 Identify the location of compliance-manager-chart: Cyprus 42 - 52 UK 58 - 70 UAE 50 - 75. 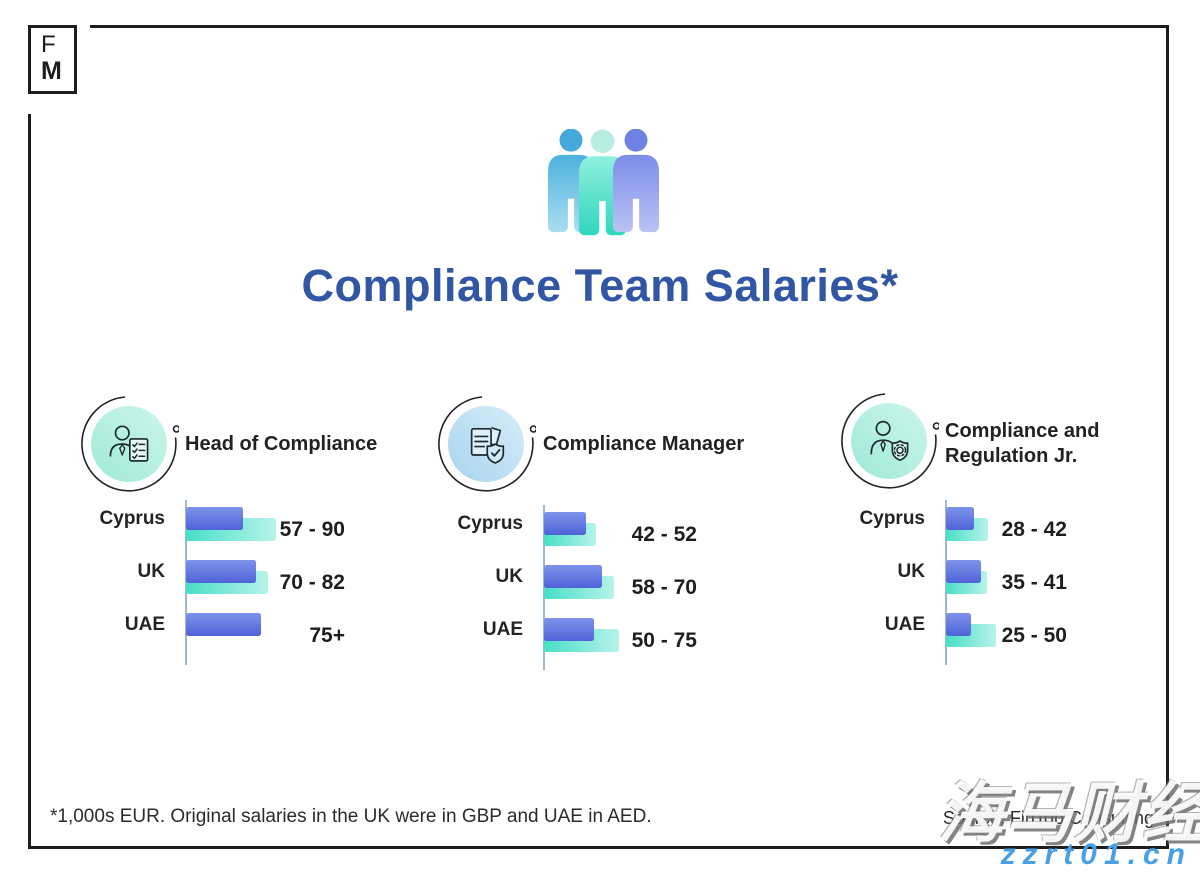
(578, 590).